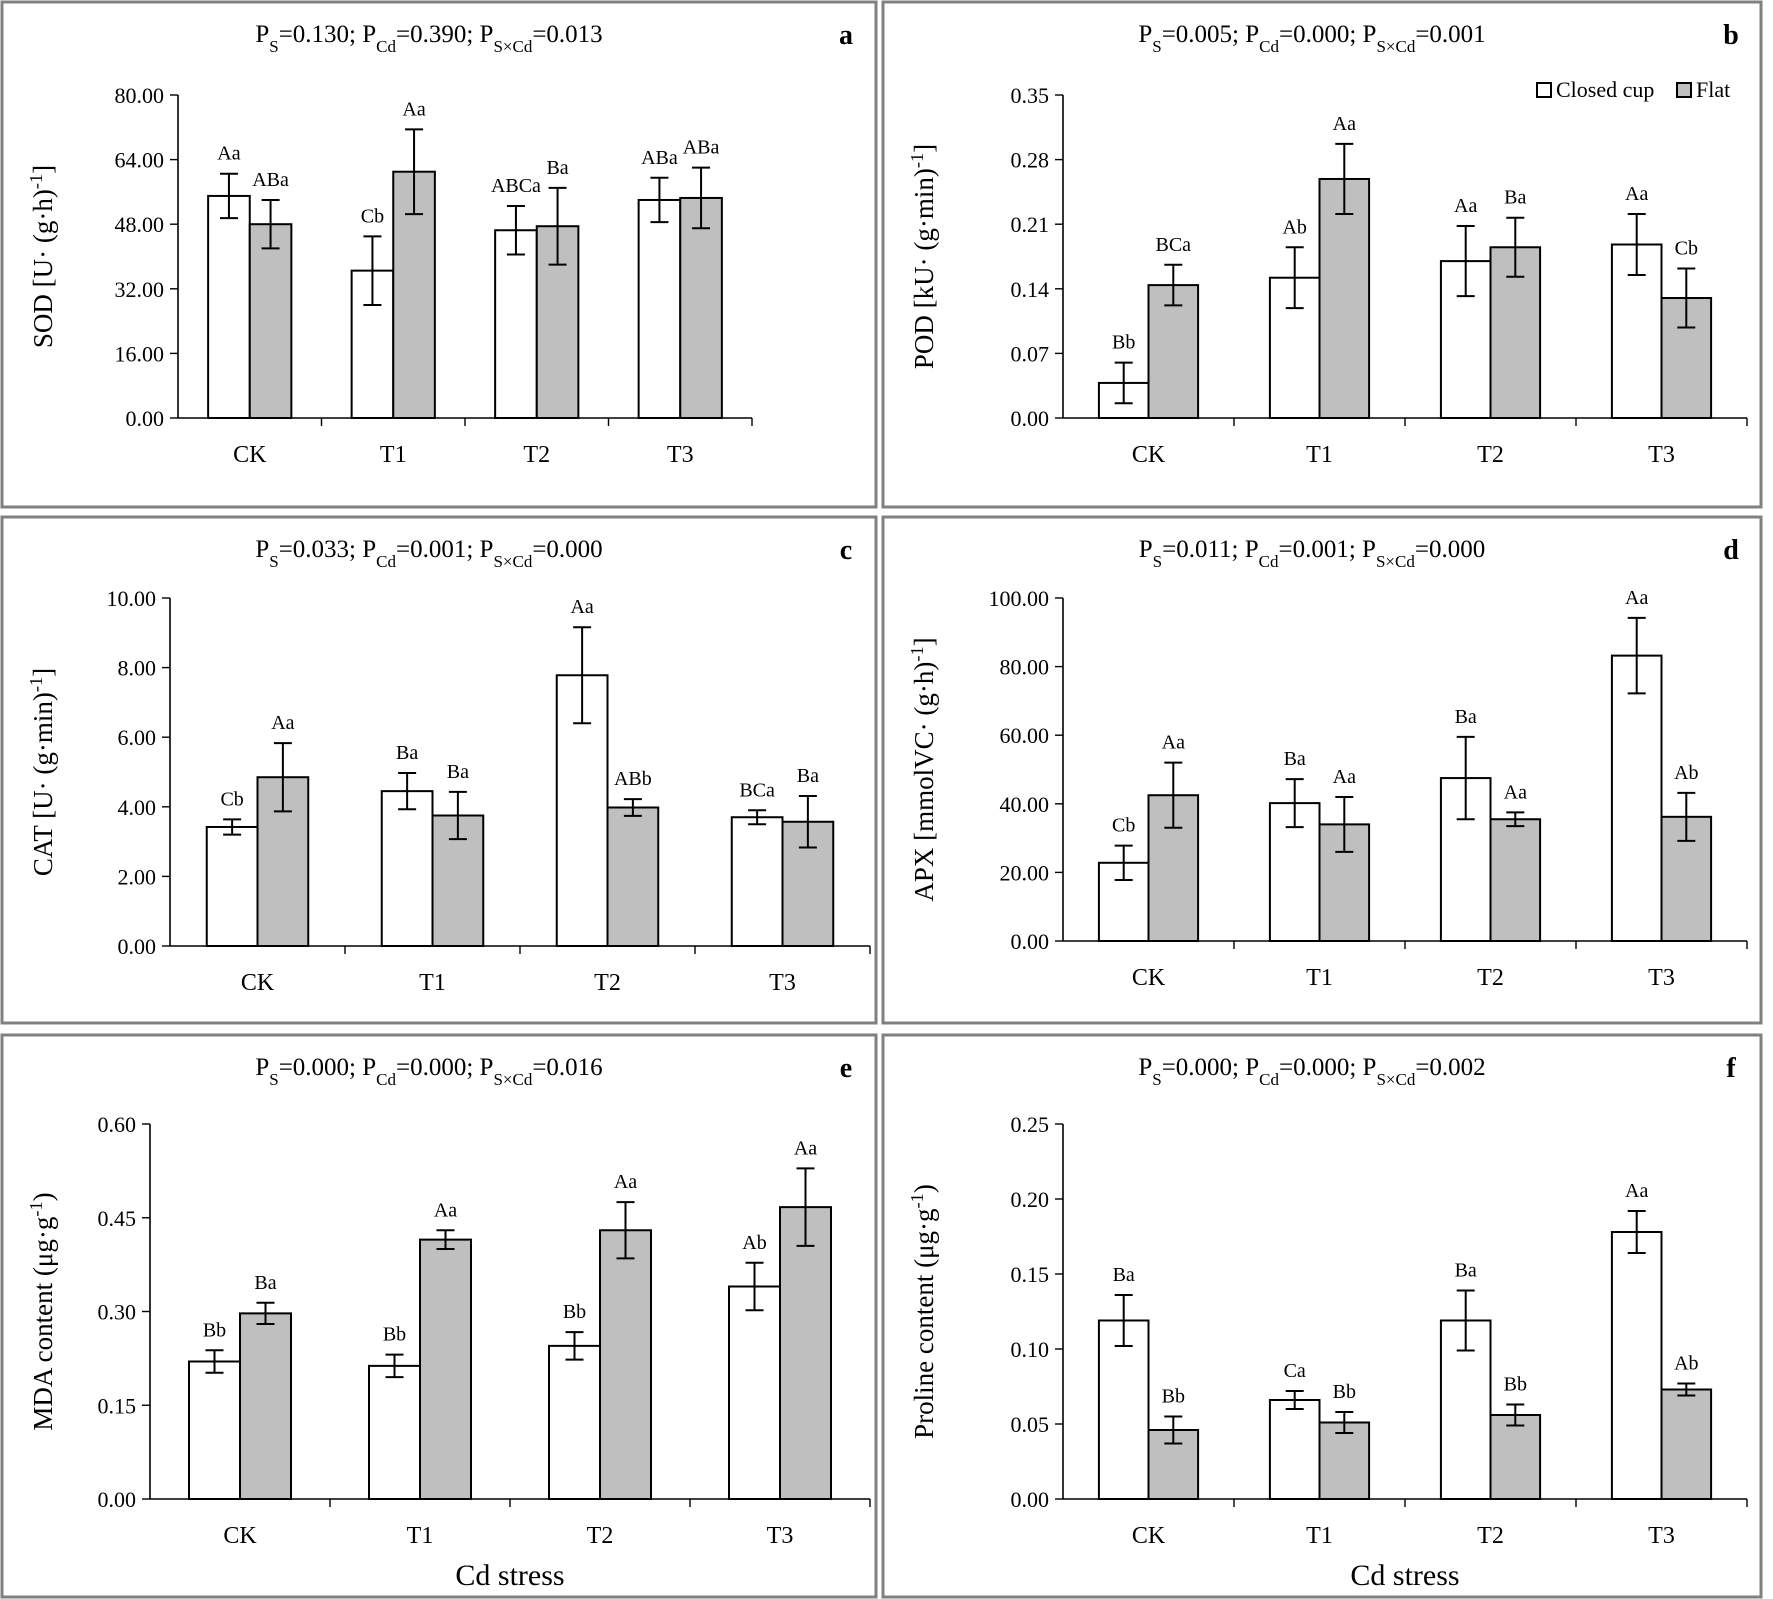 The height and width of the screenshot is (1599, 1773). Describe the element at coordinates (117, 1312) in the screenshot. I see `y-tick-label: 0.30` at that location.